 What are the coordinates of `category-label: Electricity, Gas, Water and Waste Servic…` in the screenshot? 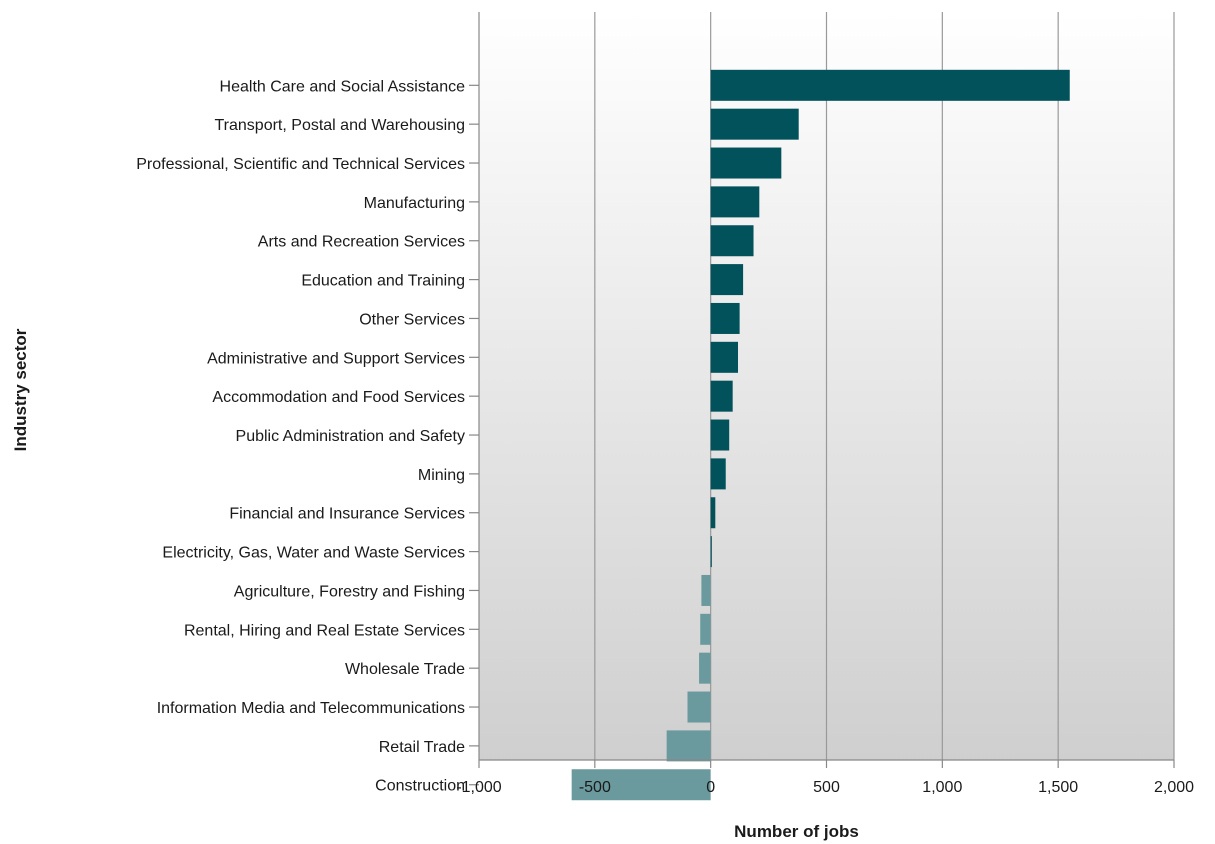 It's located at (313, 553).